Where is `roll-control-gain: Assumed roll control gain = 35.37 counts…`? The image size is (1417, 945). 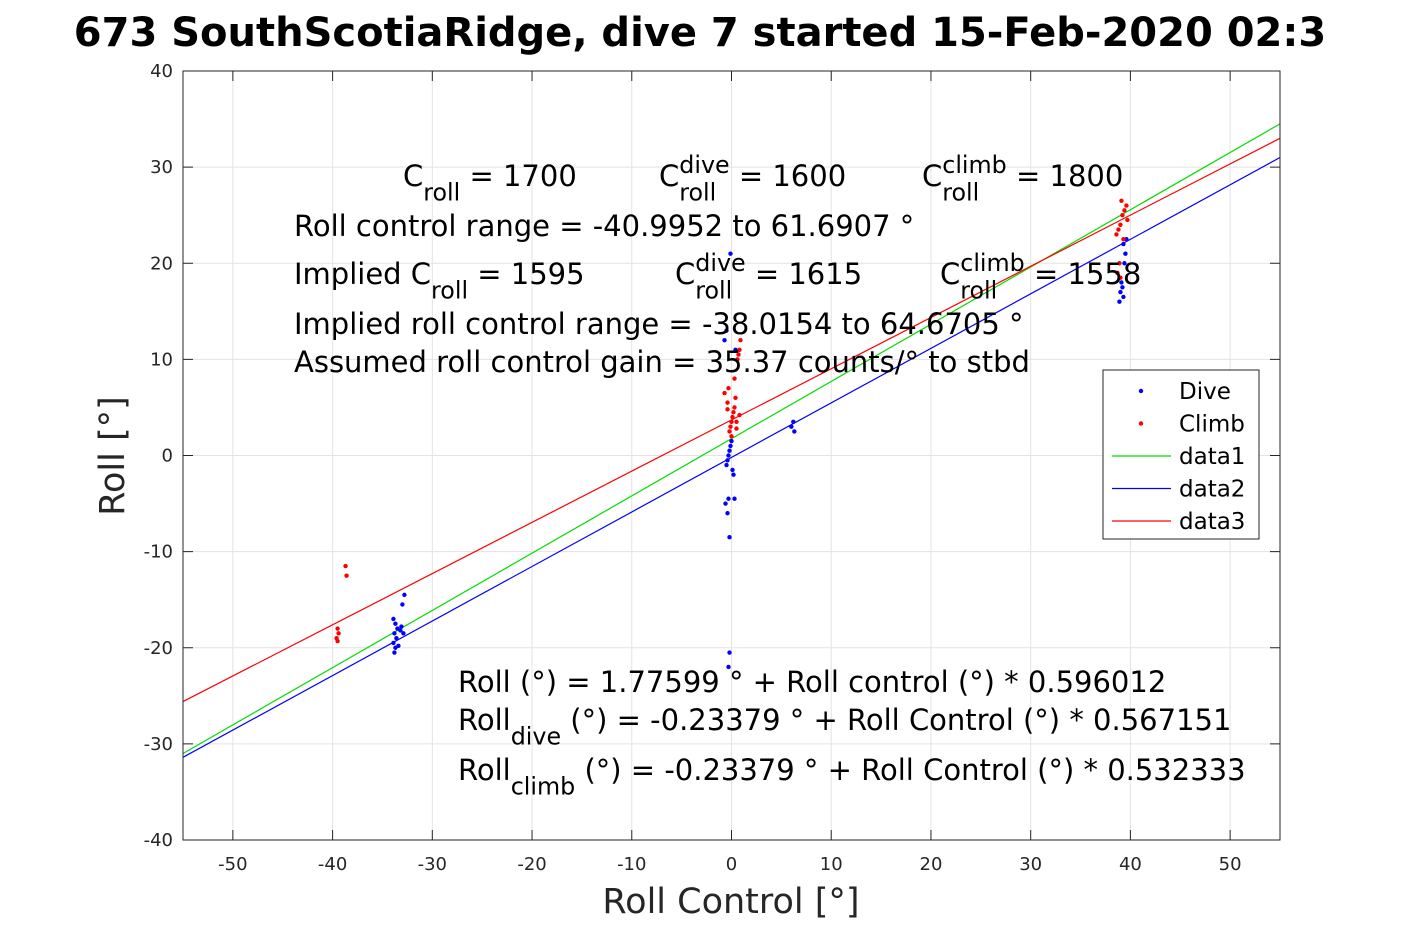
roll-control-gain: Assumed roll control gain = 35.37 counts… is located at coordinates (662, 362).